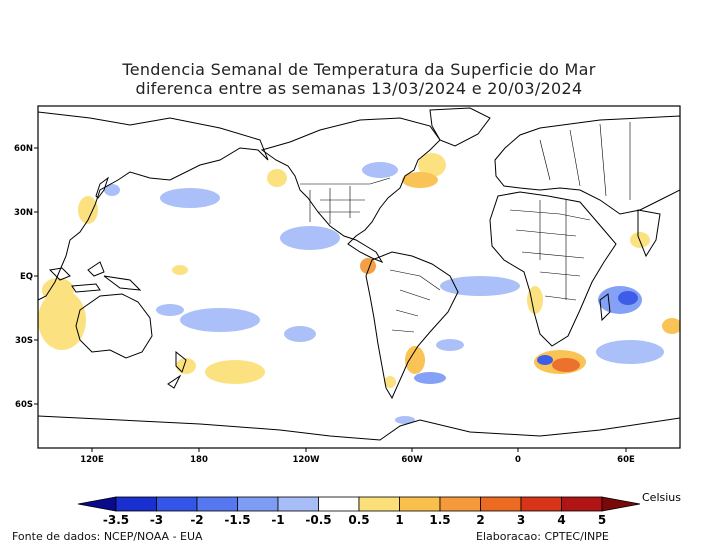 The height and width of the screenshot is (554, 718). What do you see at coordinates (345, 181) in the screenshot?
I see `us-canada-border` at bounding box center [345, 181].